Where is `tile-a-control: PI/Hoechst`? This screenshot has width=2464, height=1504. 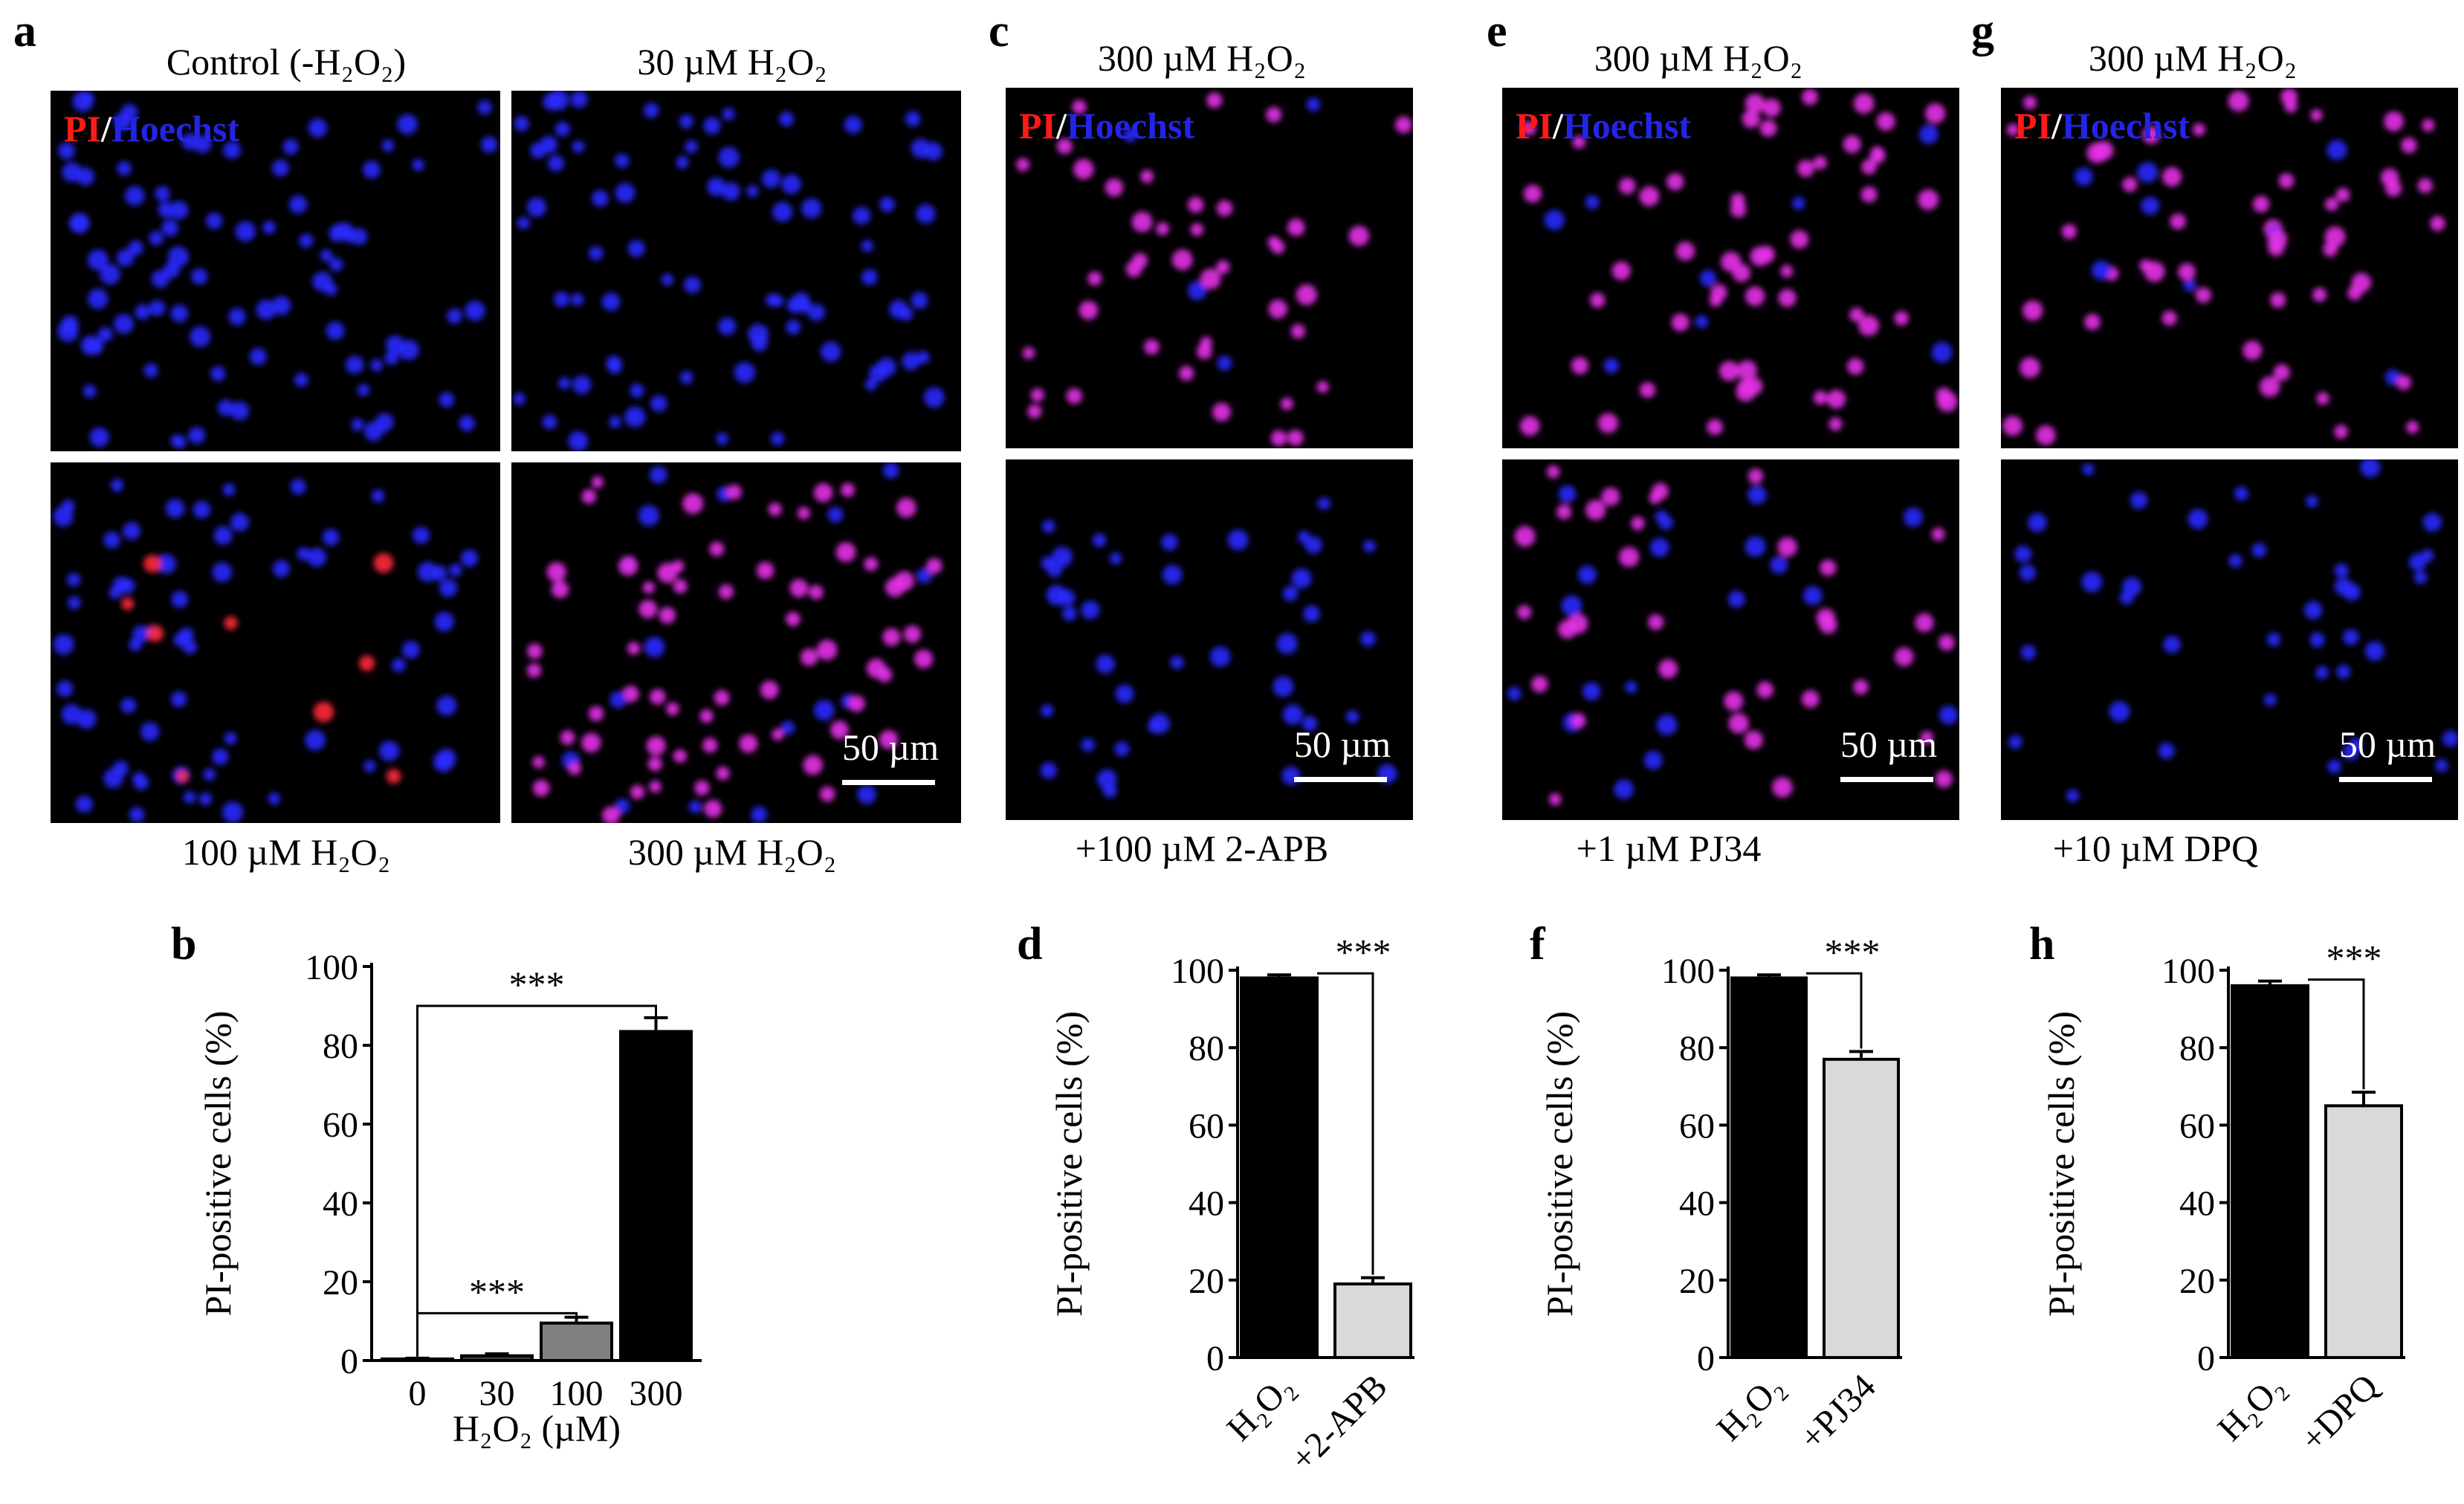
tile-a-control: PI/Hoechst is located at coordinates (275, 271).